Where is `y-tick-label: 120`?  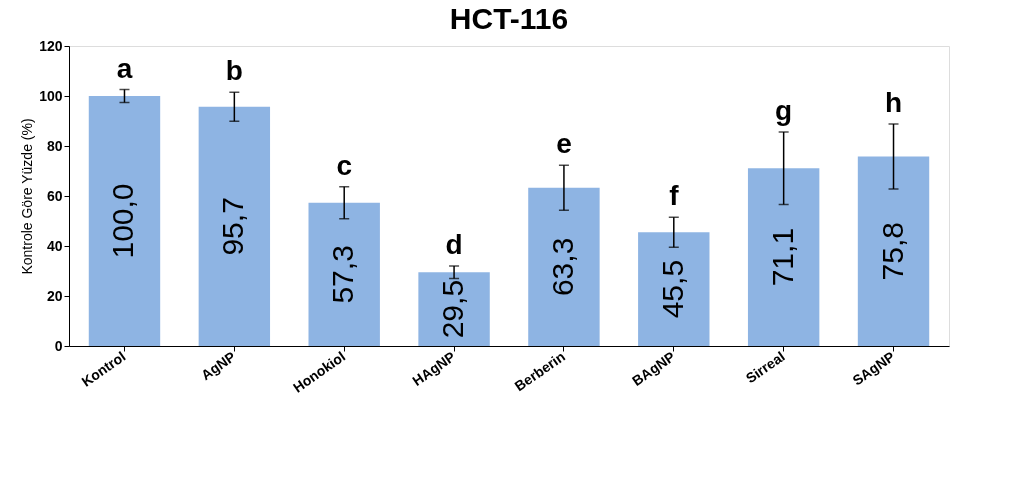
y-tick-label: 120 is located at coordinates (51, 45).